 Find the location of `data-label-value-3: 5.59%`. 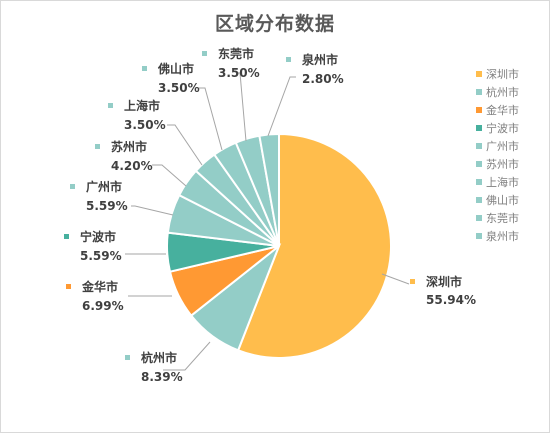

data-label-value-3: 5.59% is located at coordinates (101, 256).